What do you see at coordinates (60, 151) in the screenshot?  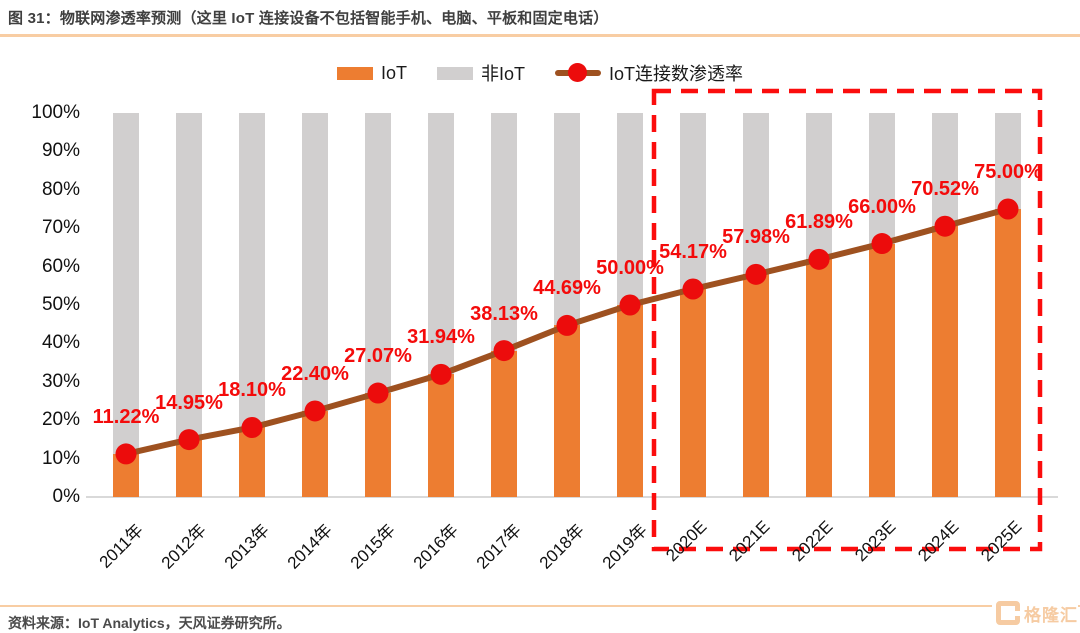 I see `y-axis-tick-label: 90%` at bounding box center [60, 151].